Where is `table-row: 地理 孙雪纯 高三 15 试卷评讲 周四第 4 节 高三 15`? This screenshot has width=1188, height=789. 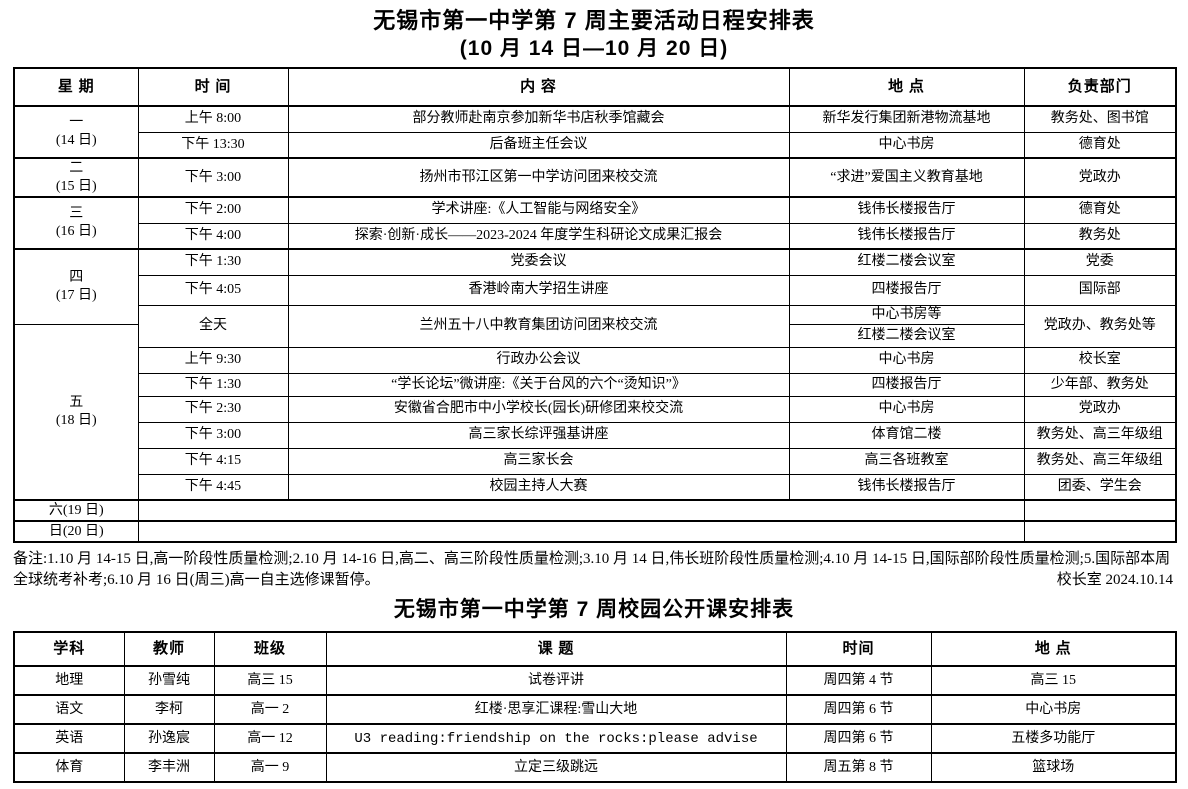 table-row: 地理 孙雪纯 高三 15 试卷评讲 周四第 4 节 高三 15 is located at coordinates (595, 680).